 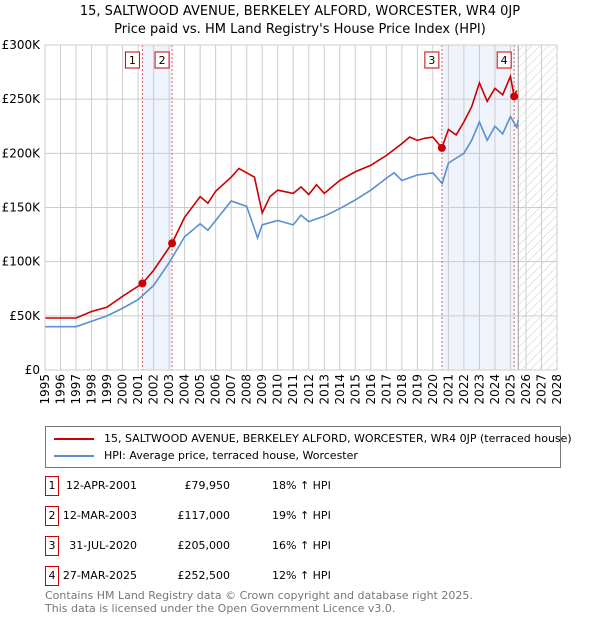 What do you see at coordinates (101, 485) in the screenshot?
I see `sale-date: 12-APR-2001` at bounding box center [101, 485].